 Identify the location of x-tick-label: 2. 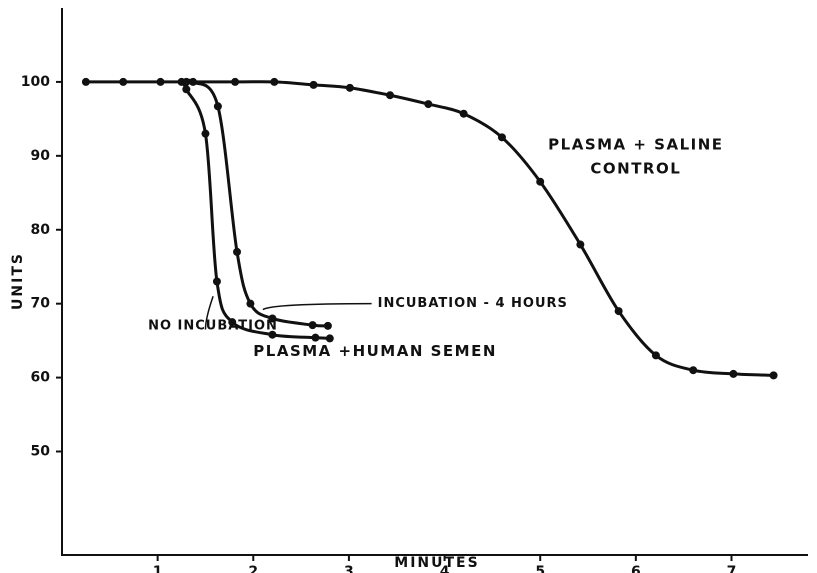
(253, 568).